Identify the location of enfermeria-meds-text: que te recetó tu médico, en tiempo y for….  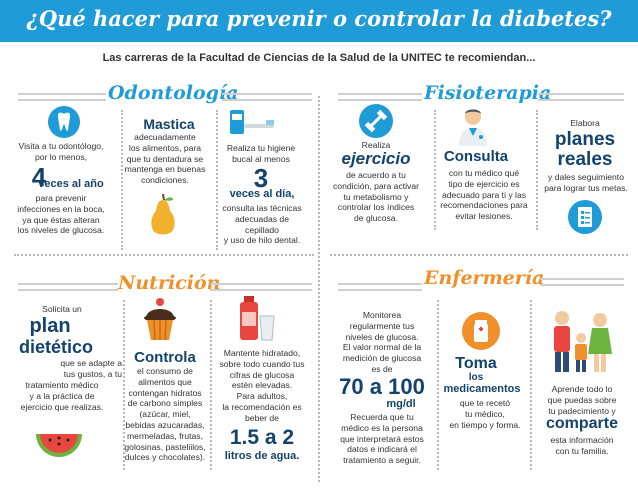
(485, 414).